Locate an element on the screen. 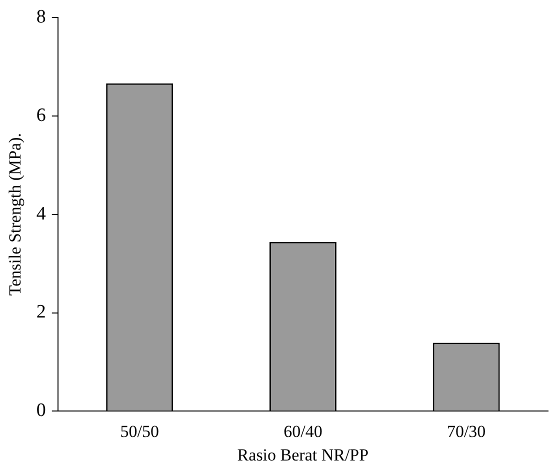 This screenshot has width=550, height=468. y-tick-label: 6 is located at coordinates (41, 115).